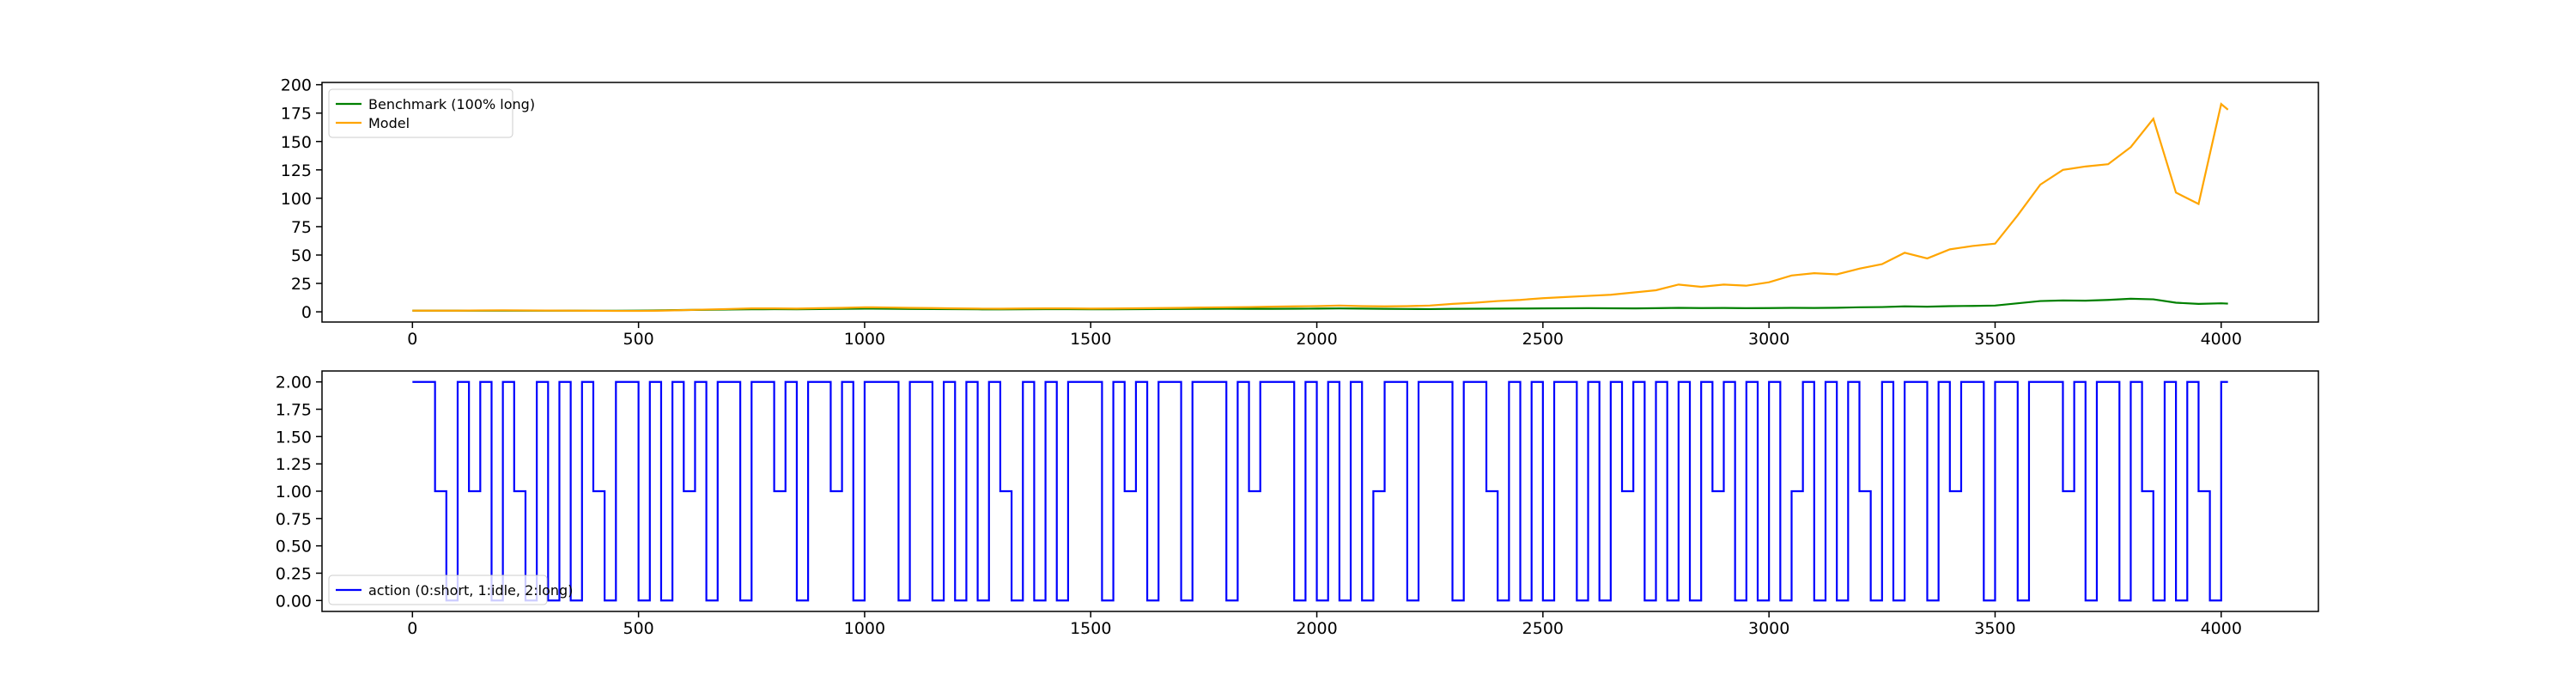 Image resolution: width=2576 pixels, height=687 pixels. Describe the element at coordinates (301, 255) in the screenshot. I see `y-tick-label: 50` at that location.